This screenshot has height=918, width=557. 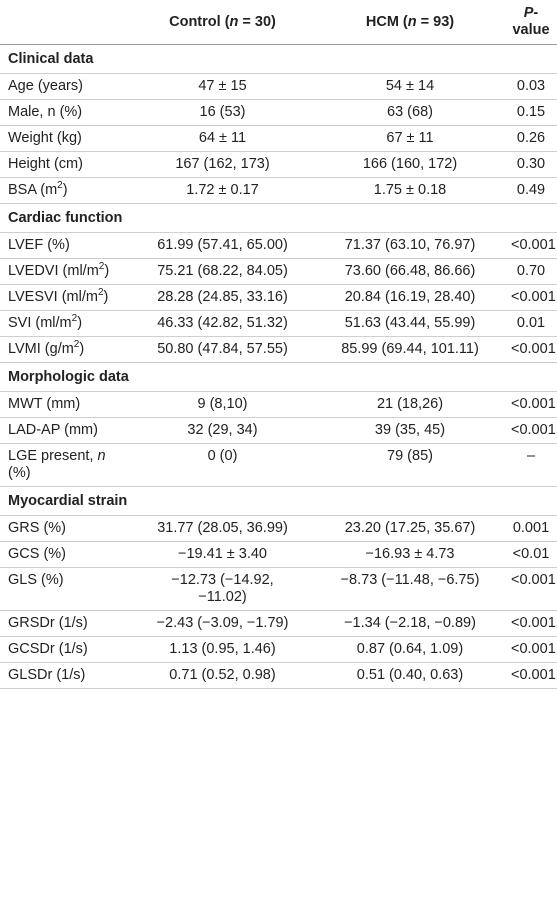 I want to click on cell-text: 0.03, so click(x=531, y=86).